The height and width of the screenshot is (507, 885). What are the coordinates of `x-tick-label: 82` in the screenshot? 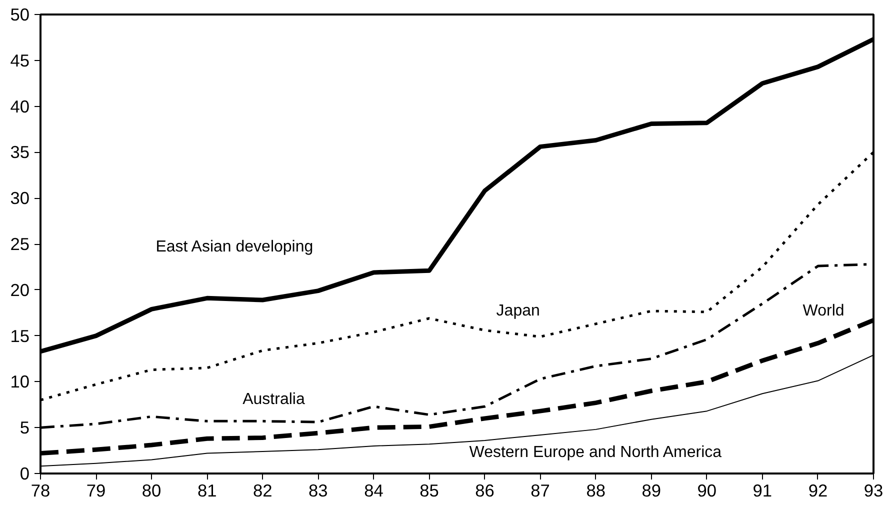 It's located at (262, 490).